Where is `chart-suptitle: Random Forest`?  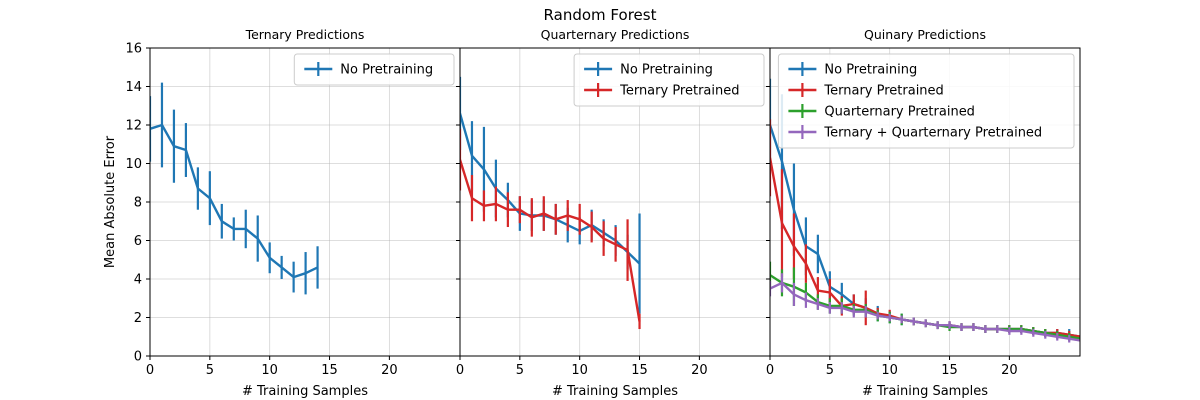 chart-suptitle: Random Forest is located at coordinates (600, 15).